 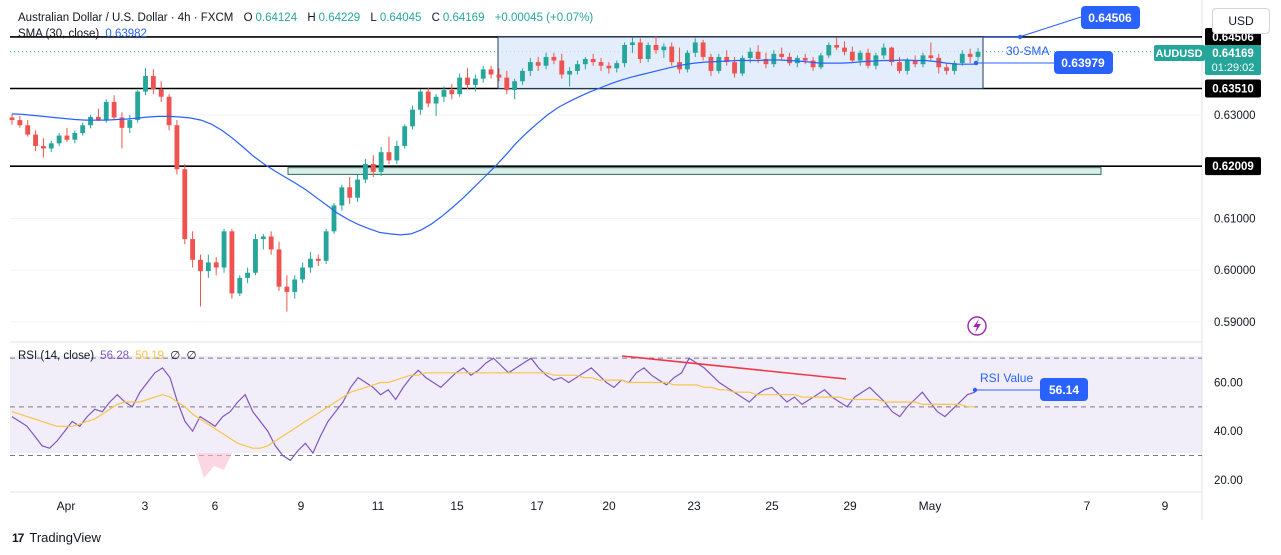 What do you see at coordinates (1233, 60) in the screenshot?
I see `price-tag-bg` at bounding box center [1233, 60].